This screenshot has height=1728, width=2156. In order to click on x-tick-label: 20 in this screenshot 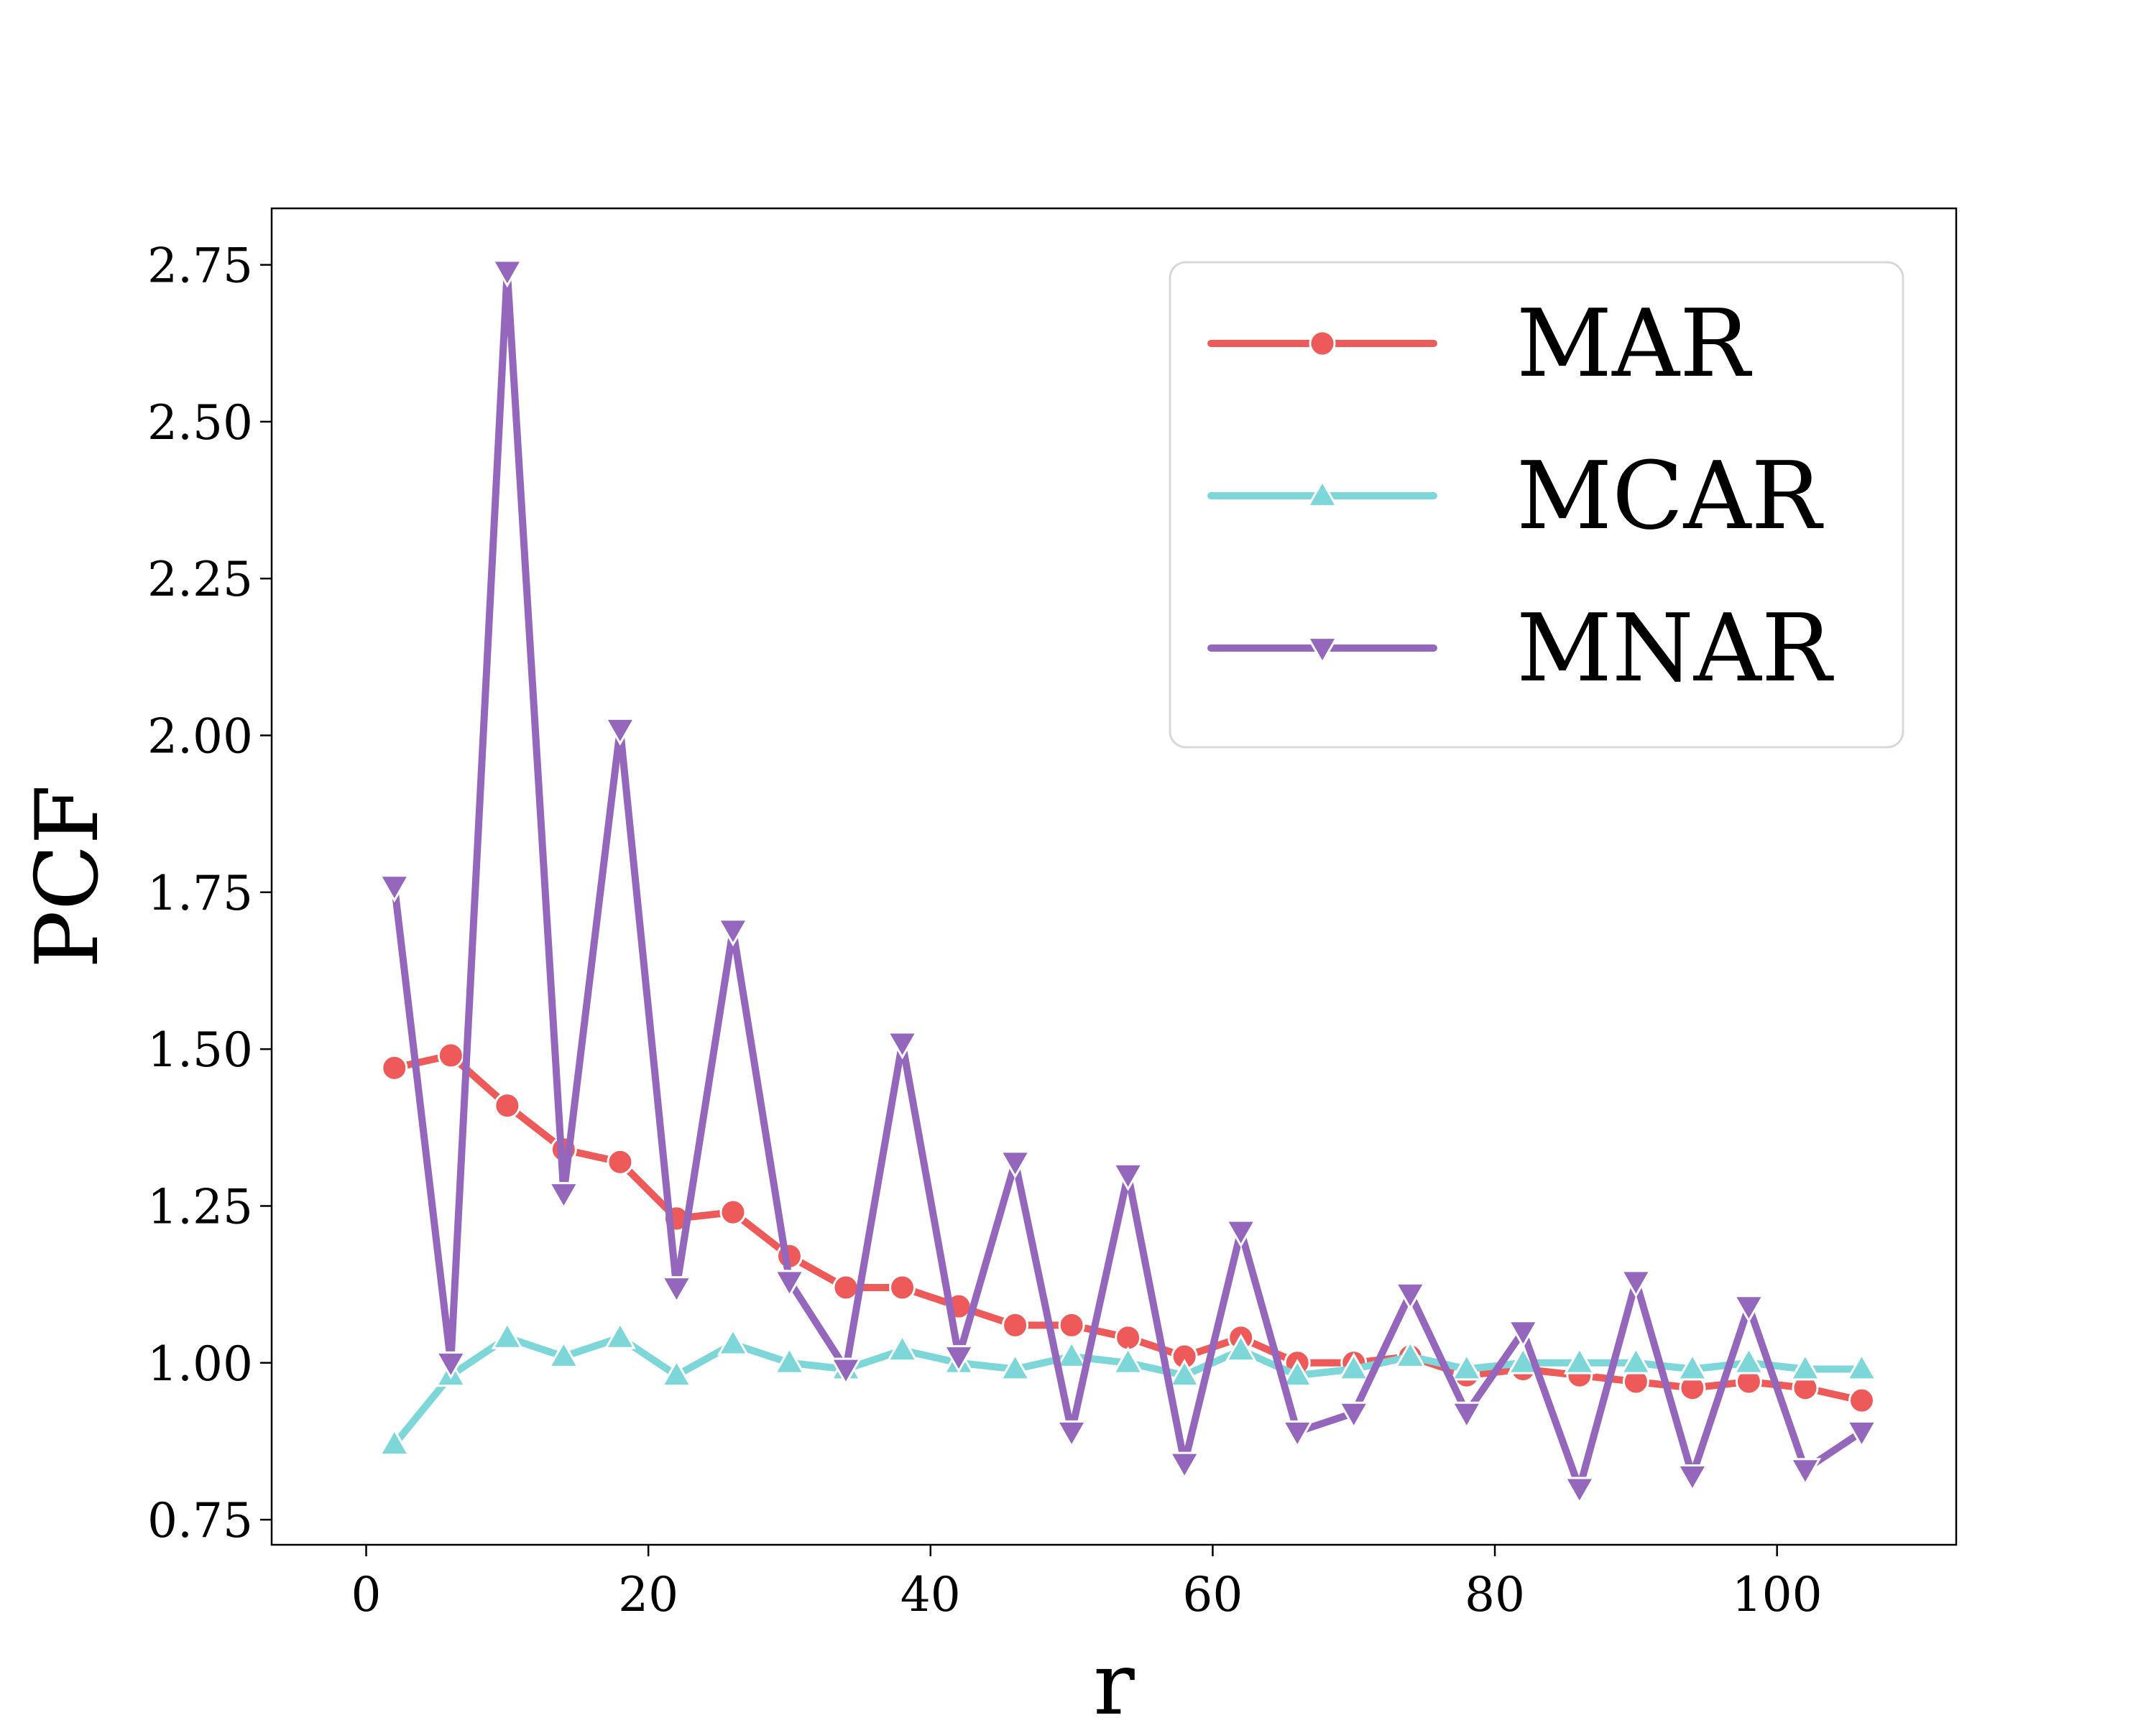, I will do `click(648, 1595)`.